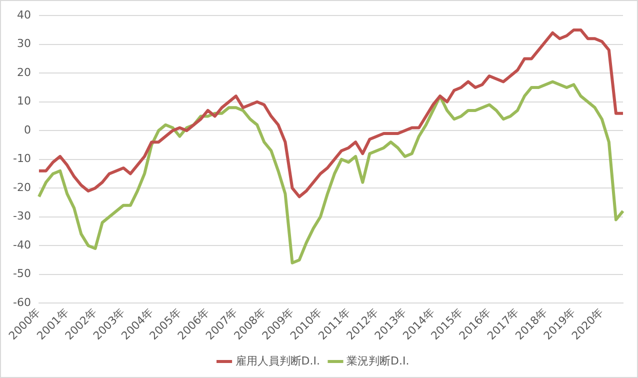 This screenshot has width=638, height=378. Describe the element at coordinates (378, 361) in the screenshot. I see `legend-label: 業況判断D.I.` at that location.